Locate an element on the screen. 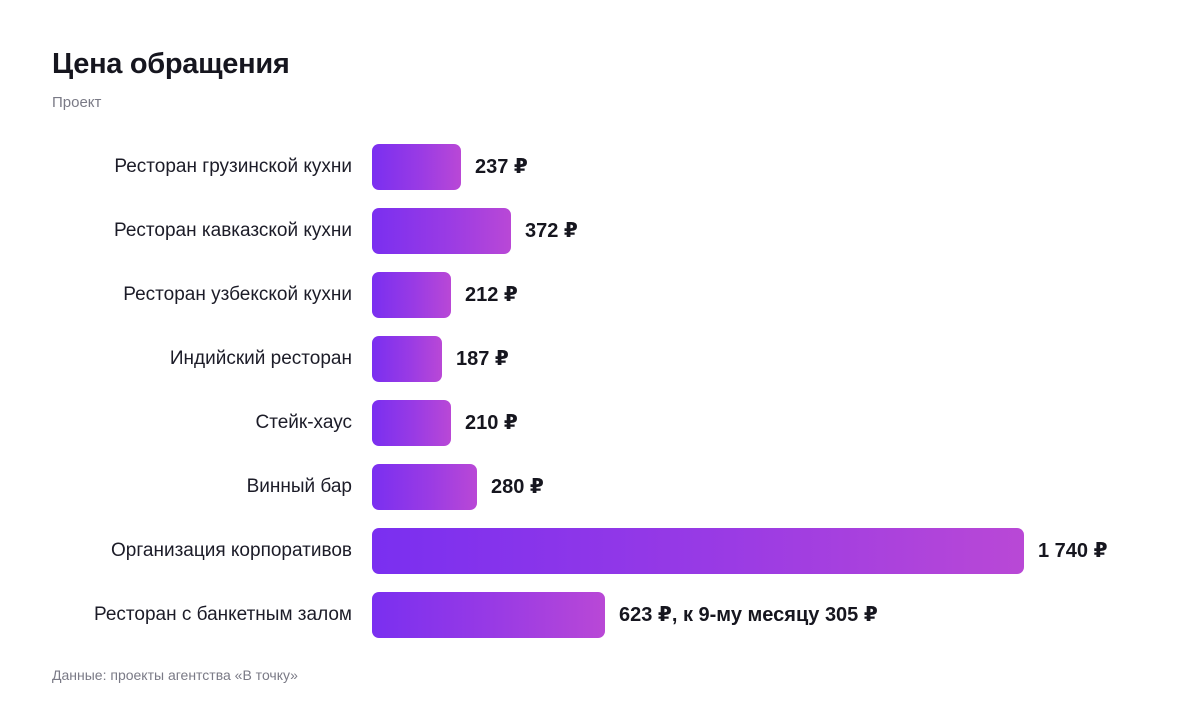 The image size is (1200, 712). category-label: Ресторан узбекской кухни is located at coordinates (237, 294).